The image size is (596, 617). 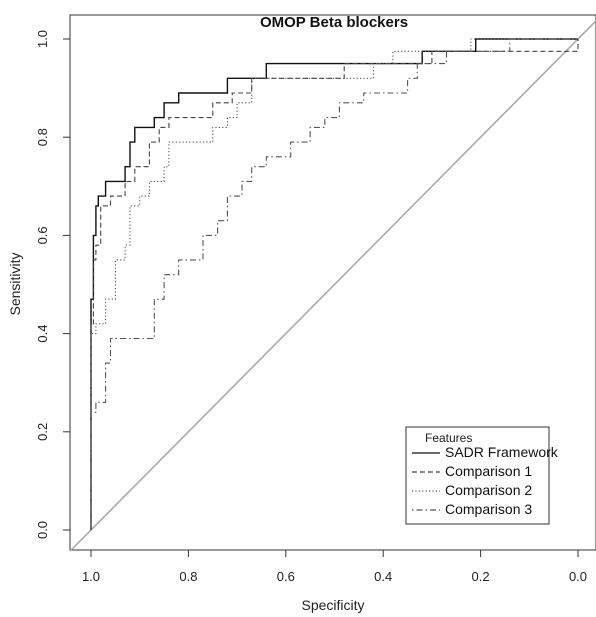 I want to click on x-tick-label: 0.4, so click(x=383, y=576).